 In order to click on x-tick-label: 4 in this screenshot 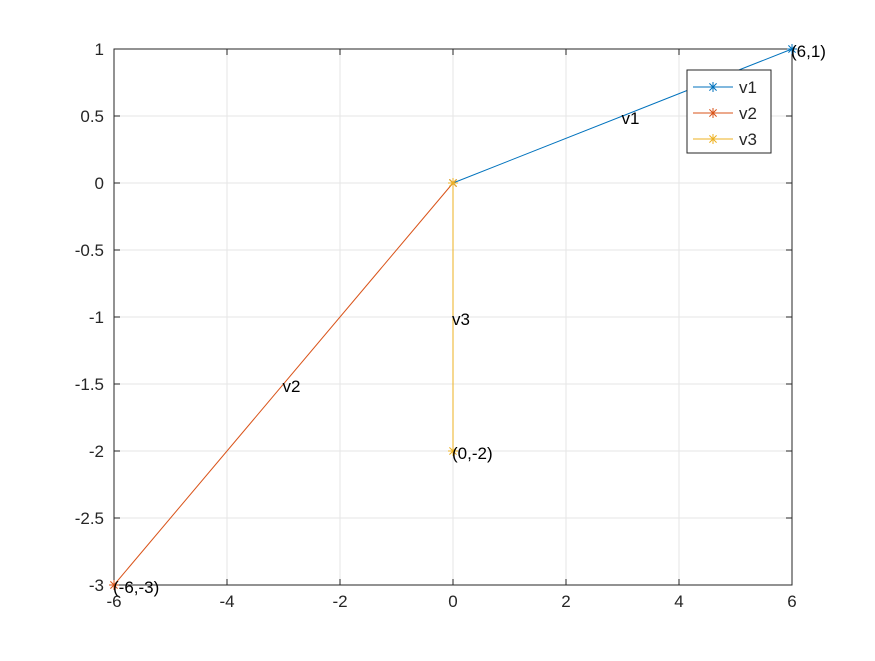, I will do `click(678, 601)`.